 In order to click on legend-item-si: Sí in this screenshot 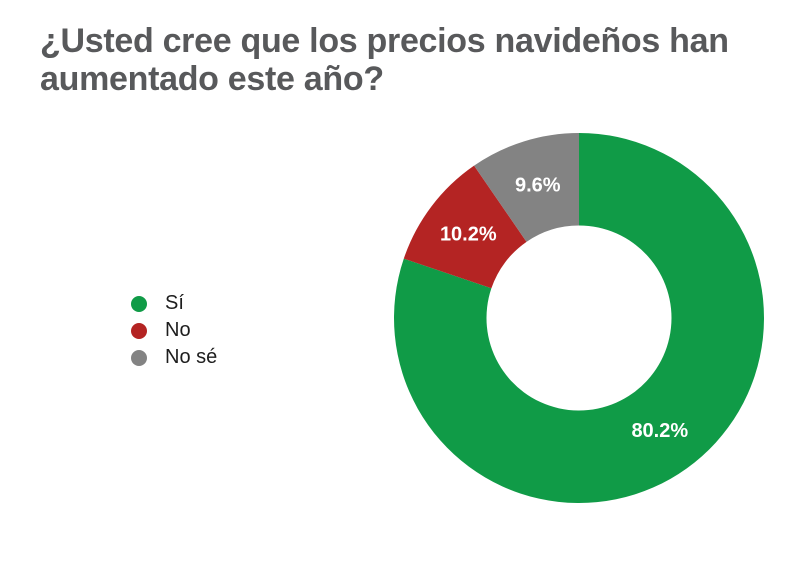, I will do `click(174, 303)`.